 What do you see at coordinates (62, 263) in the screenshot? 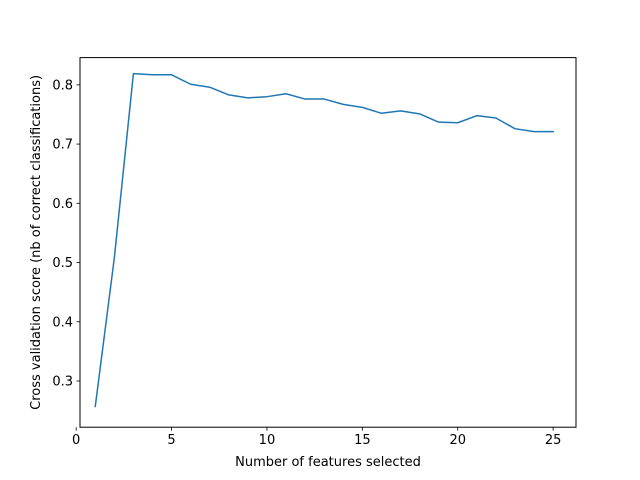
I see `y-tick-label: 0.5` at bounding box center [62, 263].